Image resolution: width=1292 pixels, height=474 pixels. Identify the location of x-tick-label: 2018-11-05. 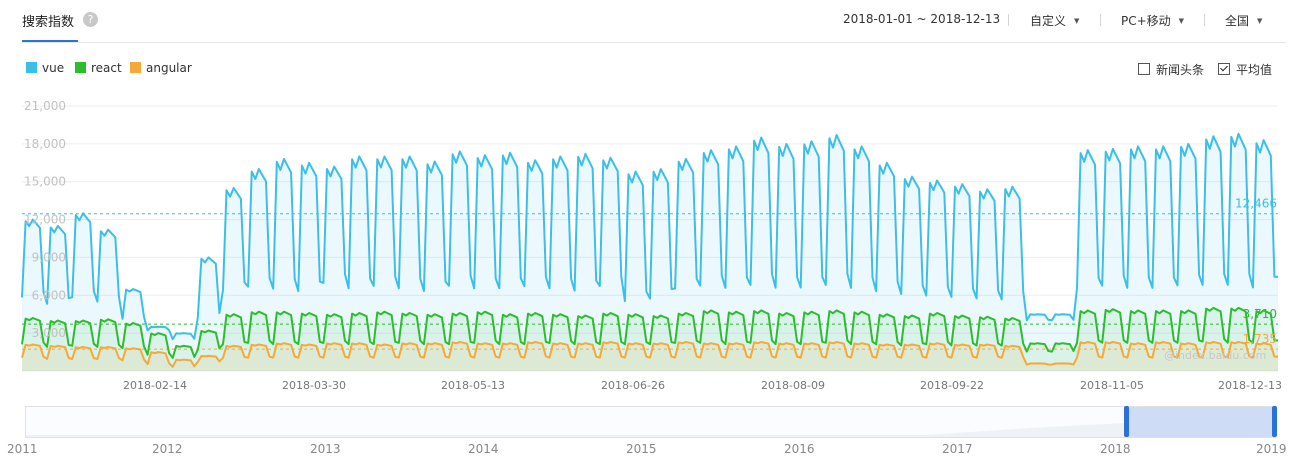
(1112, 385).